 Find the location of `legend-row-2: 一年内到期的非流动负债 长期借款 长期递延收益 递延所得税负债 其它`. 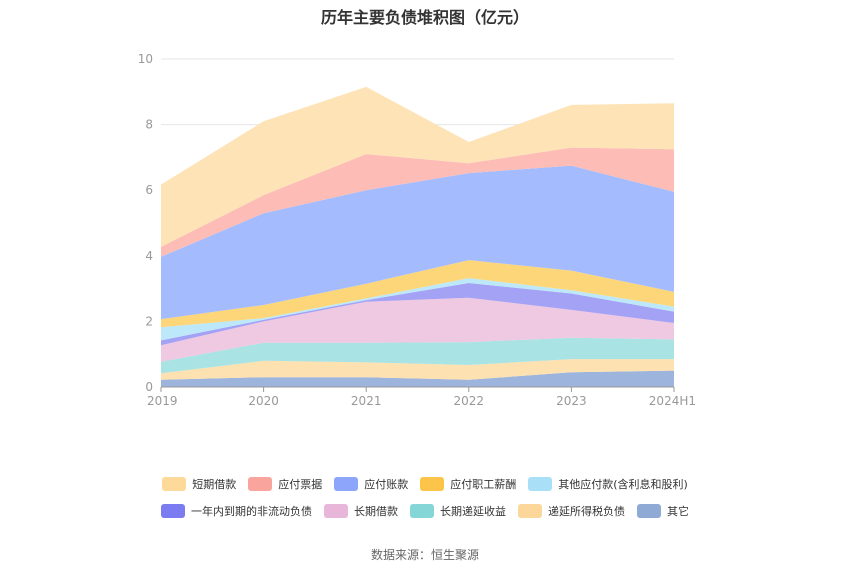

legend-row-2: 一年内到期的非流动负债 长期借款 长期递延收益 递延所得税负债 其它 is located at coordinates (425, 511).